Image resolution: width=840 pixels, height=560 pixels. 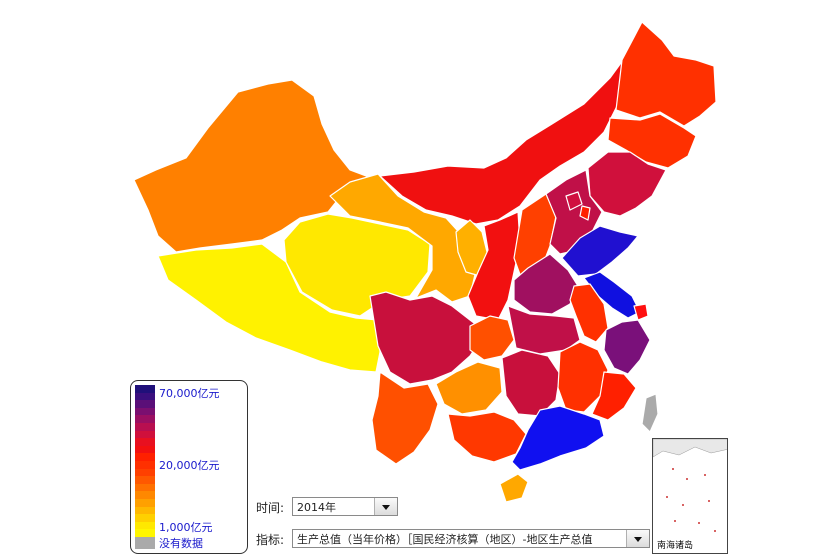 What do you see at coordinates (627, 347) in the screenshot?
I see `province-zhejiang` at bounding box center [627, 347].